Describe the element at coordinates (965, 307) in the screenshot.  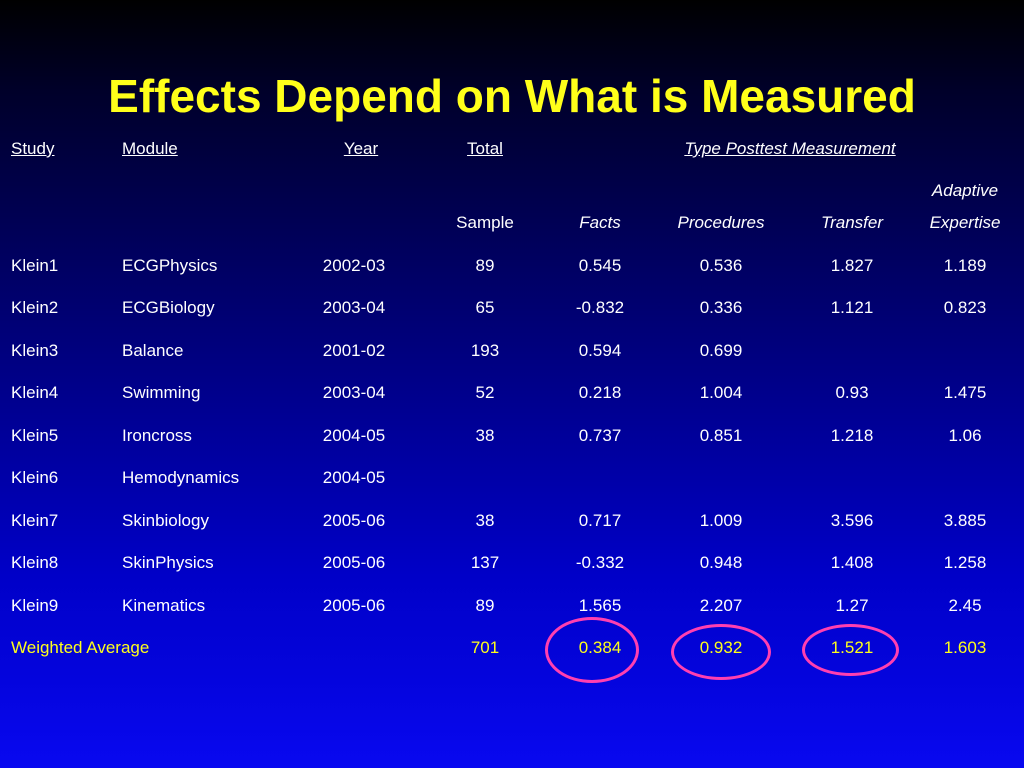
I see `cell-adaptive: 0.823` at that location.